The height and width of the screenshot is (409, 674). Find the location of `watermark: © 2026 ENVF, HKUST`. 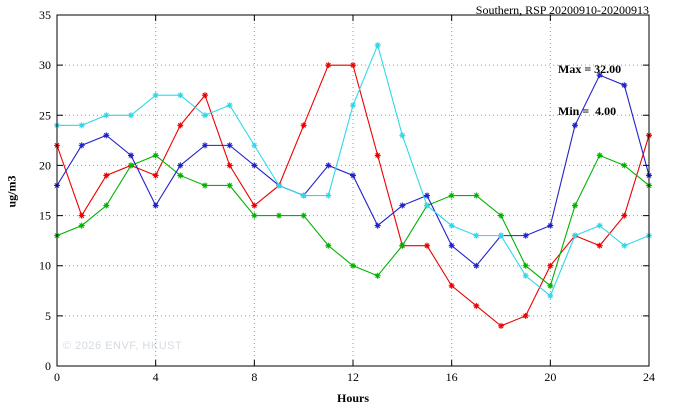

watermark: © 2026 ENVF, HKUST is located at coordinates (123, 346).